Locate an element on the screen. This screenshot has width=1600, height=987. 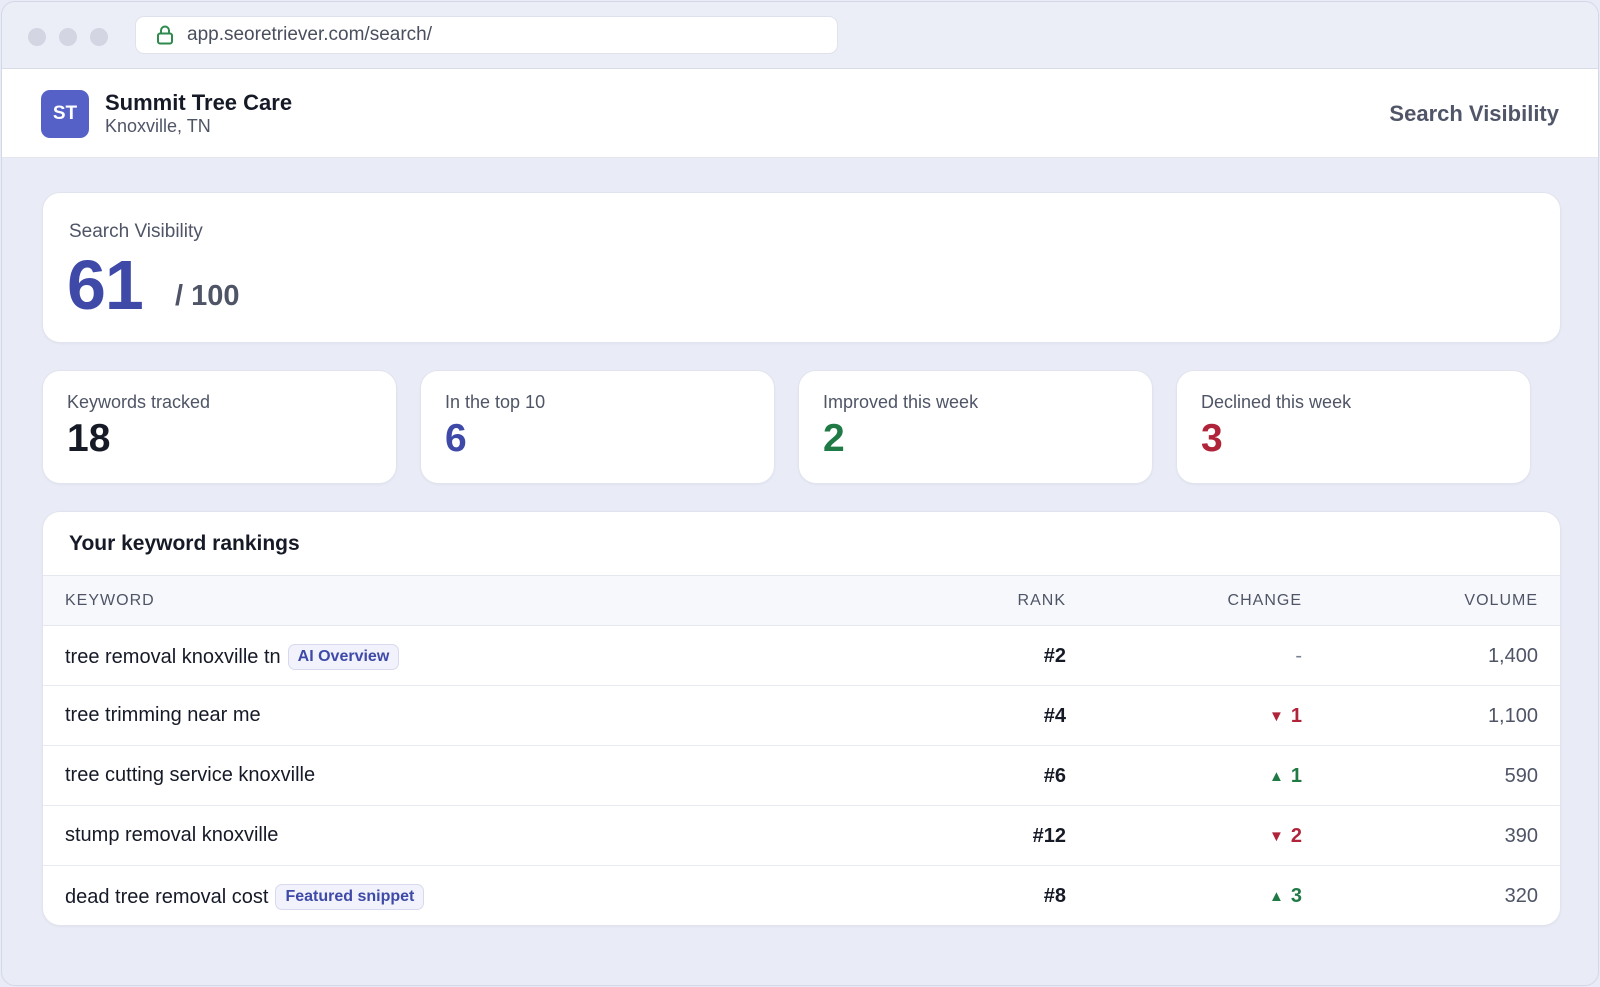
change-value: 2 is located at coordinates (1296, 836).